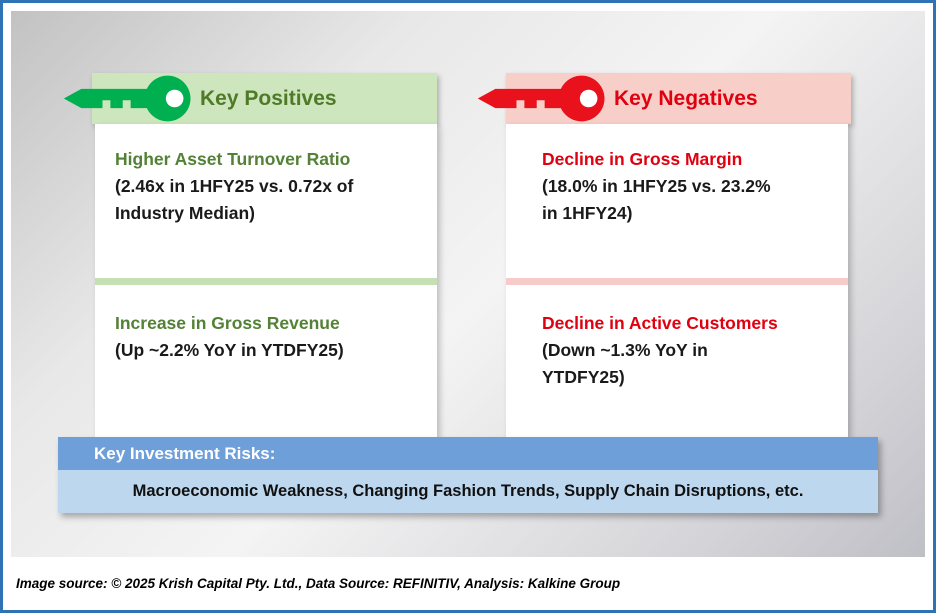 This screenshot has height=613, width=936. I want to click on red-key-icon, so click(542, 98).